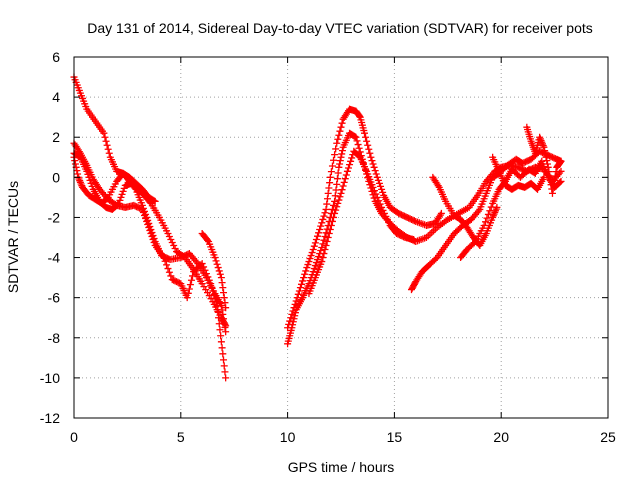  What do you see at coordinates (56, 97) in the screenshot?
I see `y-tick-label: 4` at bounding box center [56, 97].